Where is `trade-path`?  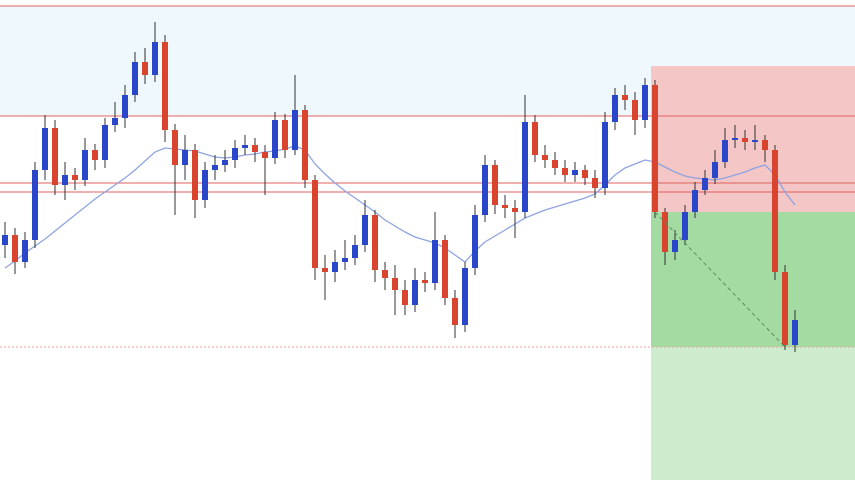 trade-path is located at coordinates (720, 279).